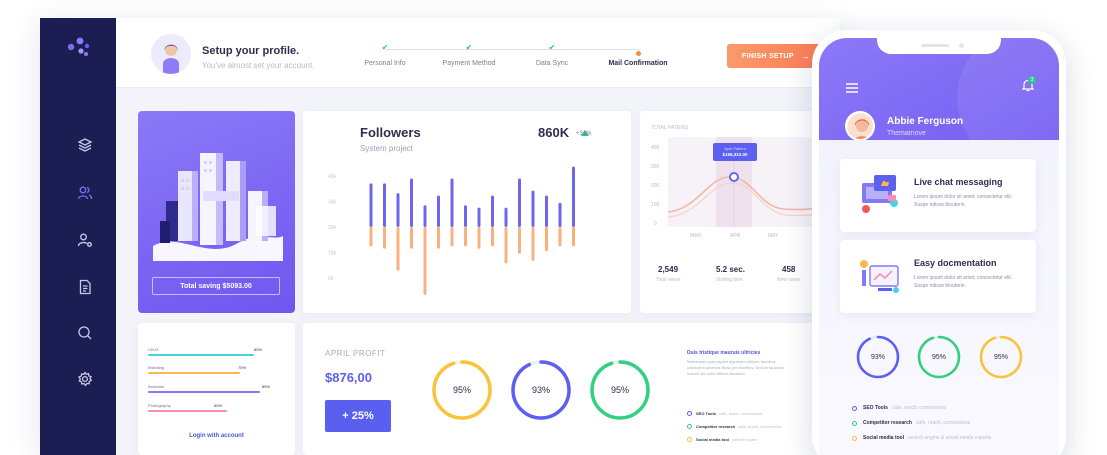 The image size is (1107, 455). I want to click on skill-label: Branding, so click(156, 367).